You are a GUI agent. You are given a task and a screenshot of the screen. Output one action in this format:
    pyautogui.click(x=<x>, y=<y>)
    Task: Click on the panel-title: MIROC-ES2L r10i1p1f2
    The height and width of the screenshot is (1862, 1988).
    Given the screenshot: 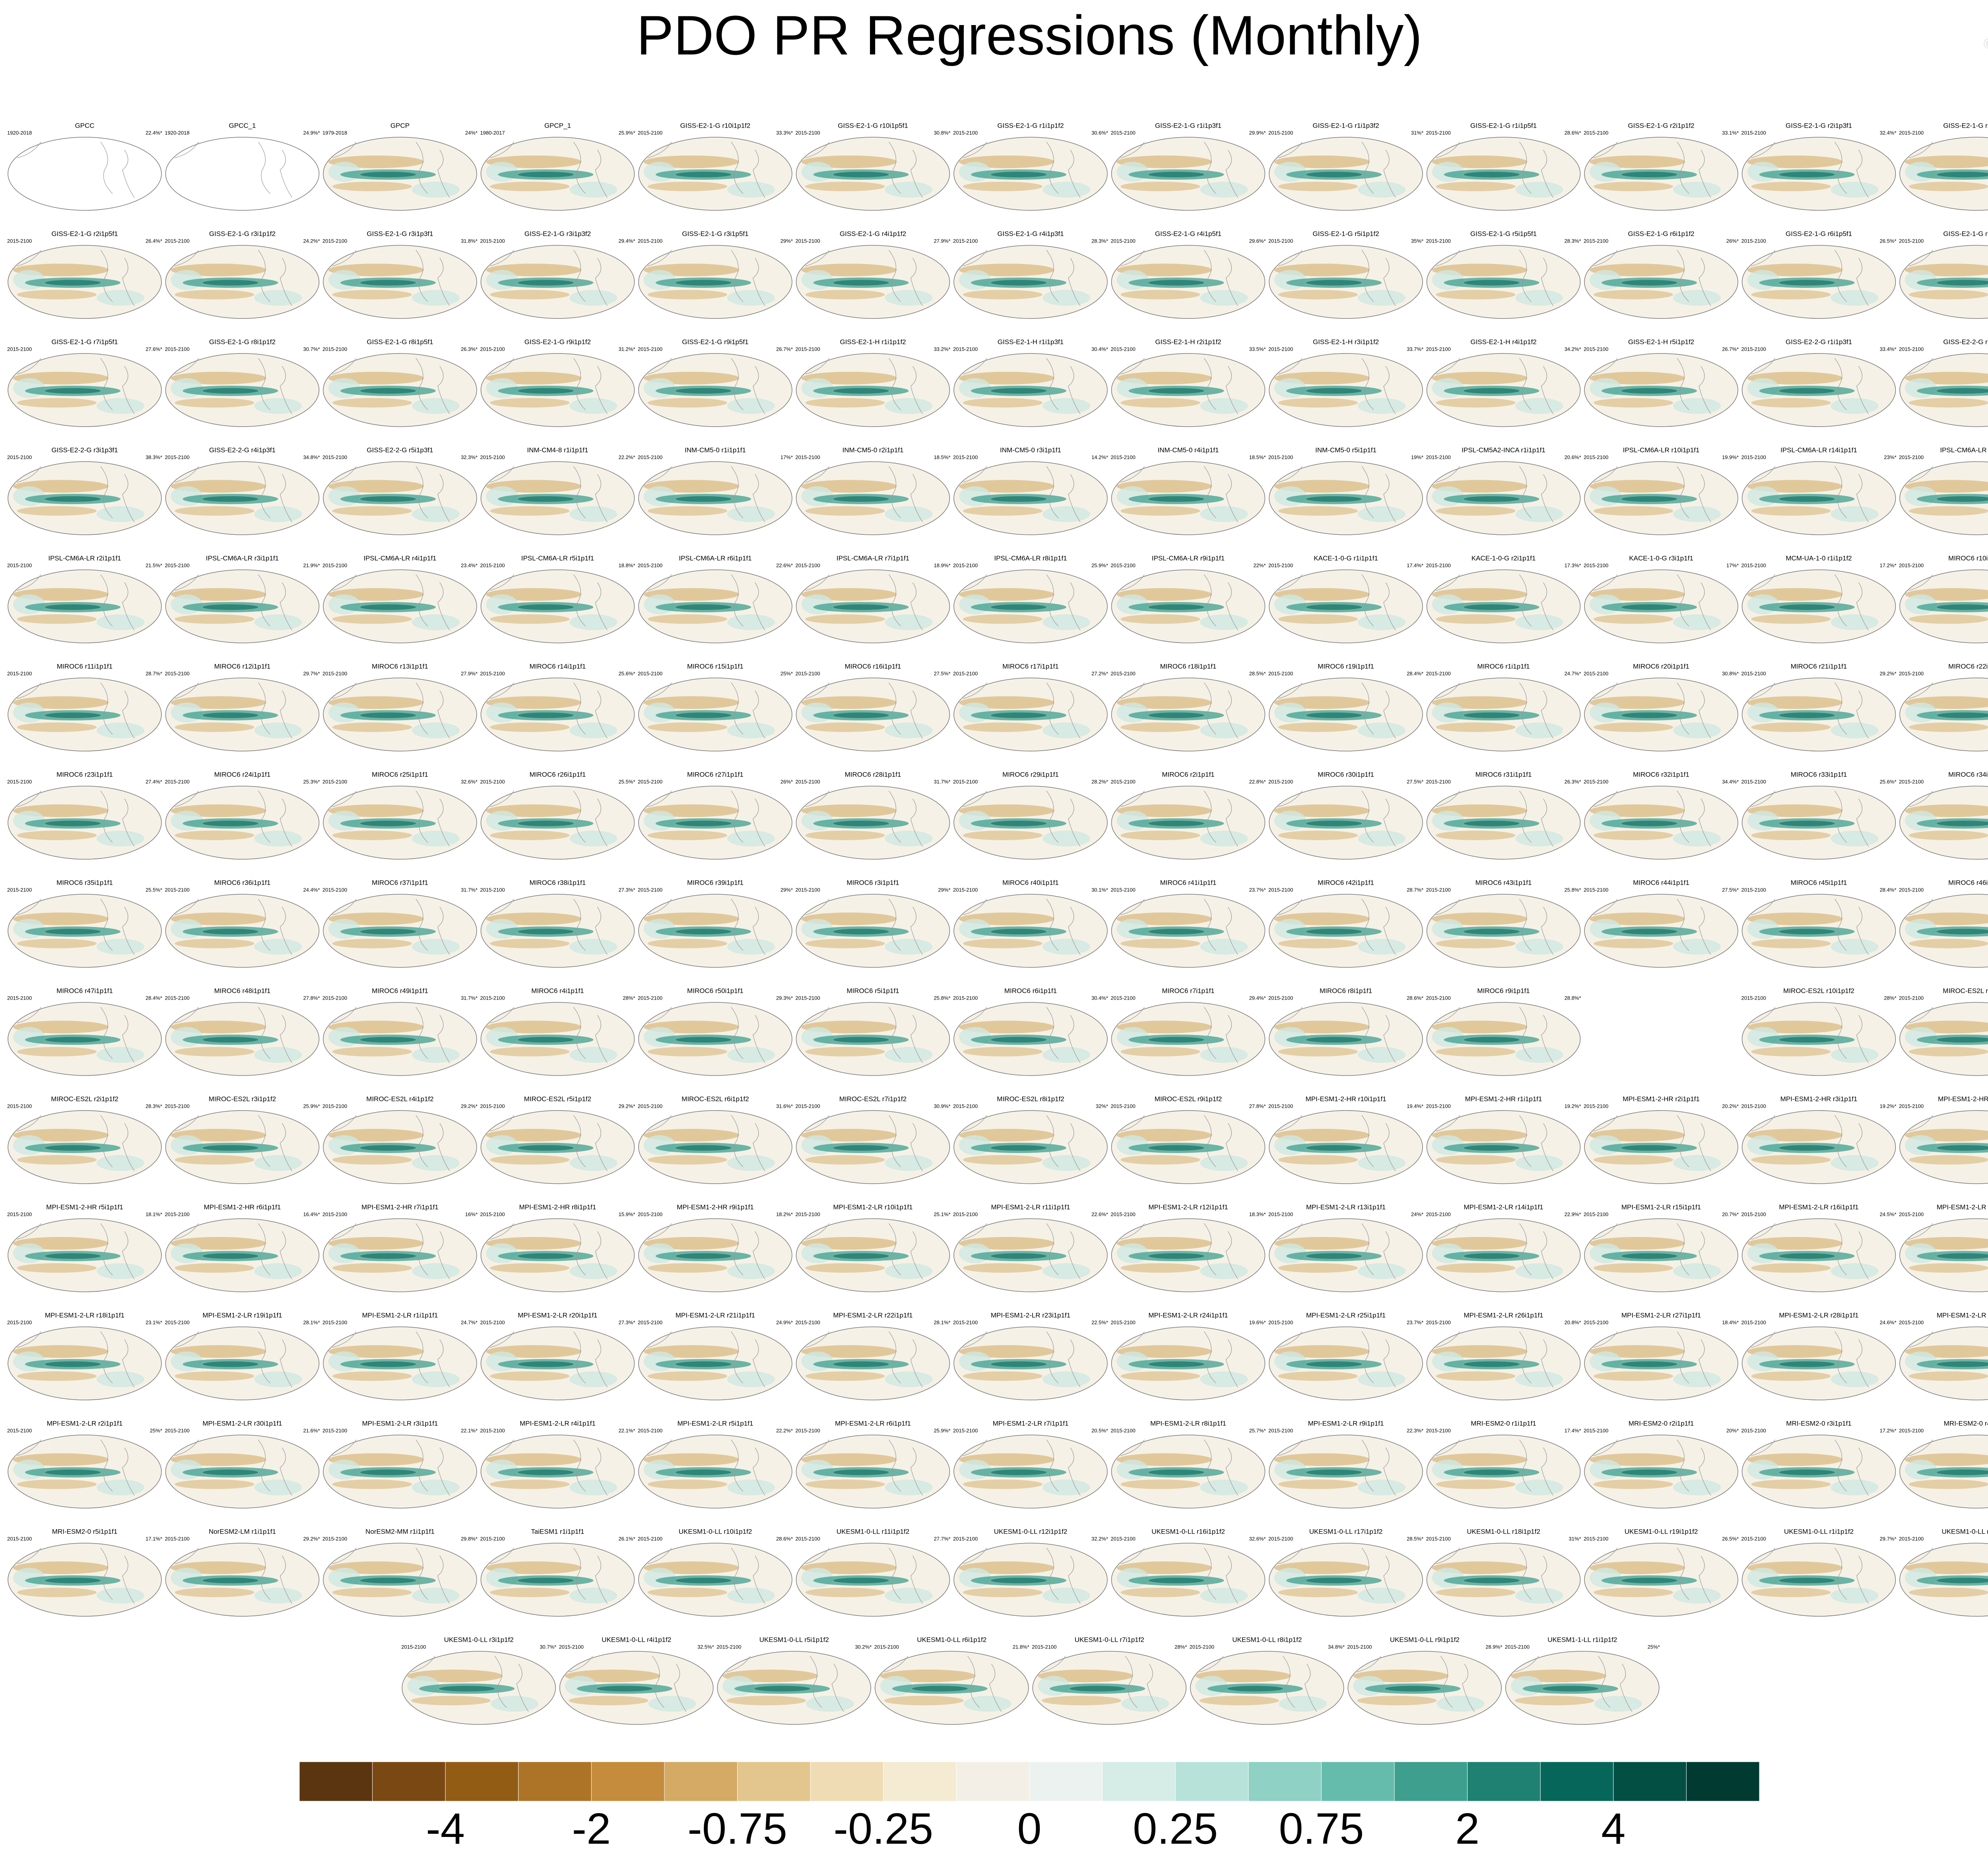 What is the action you would take?
    pyautogui.click(x=1818, y=991)
    